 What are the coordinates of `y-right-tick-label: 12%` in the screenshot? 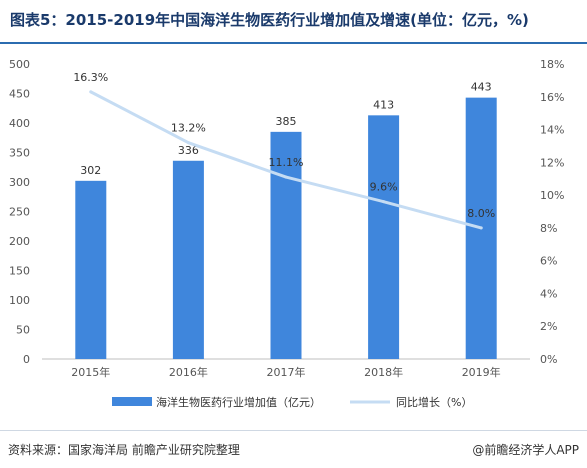 It's located at (552, 162).